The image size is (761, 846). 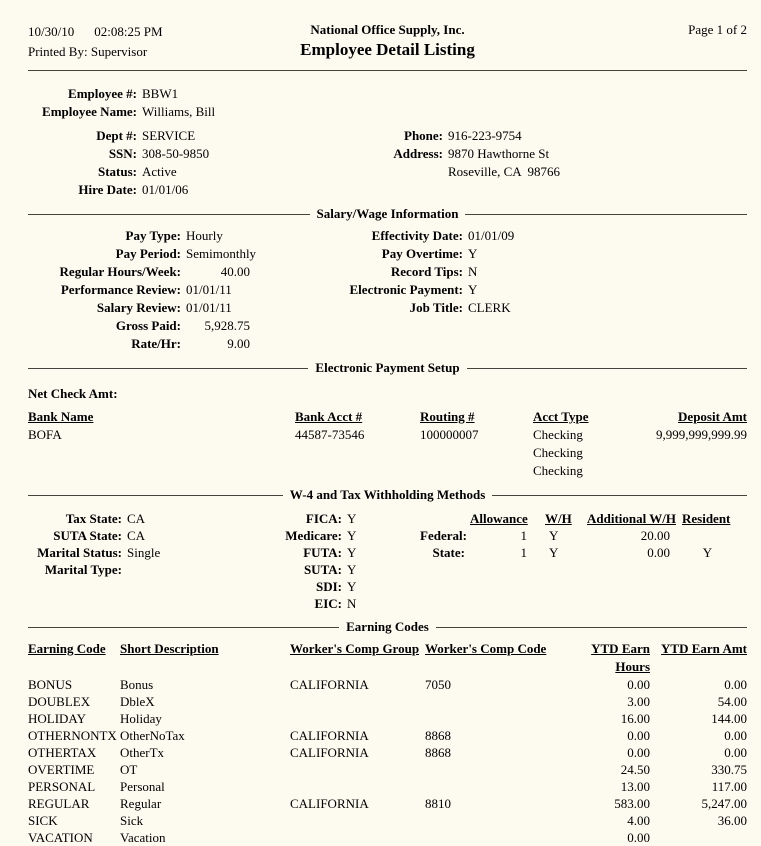 What do you see at coordinates (45, 434) in the screenshot?
I see `bank-name: BOFA` at bounding box center [45, 434].